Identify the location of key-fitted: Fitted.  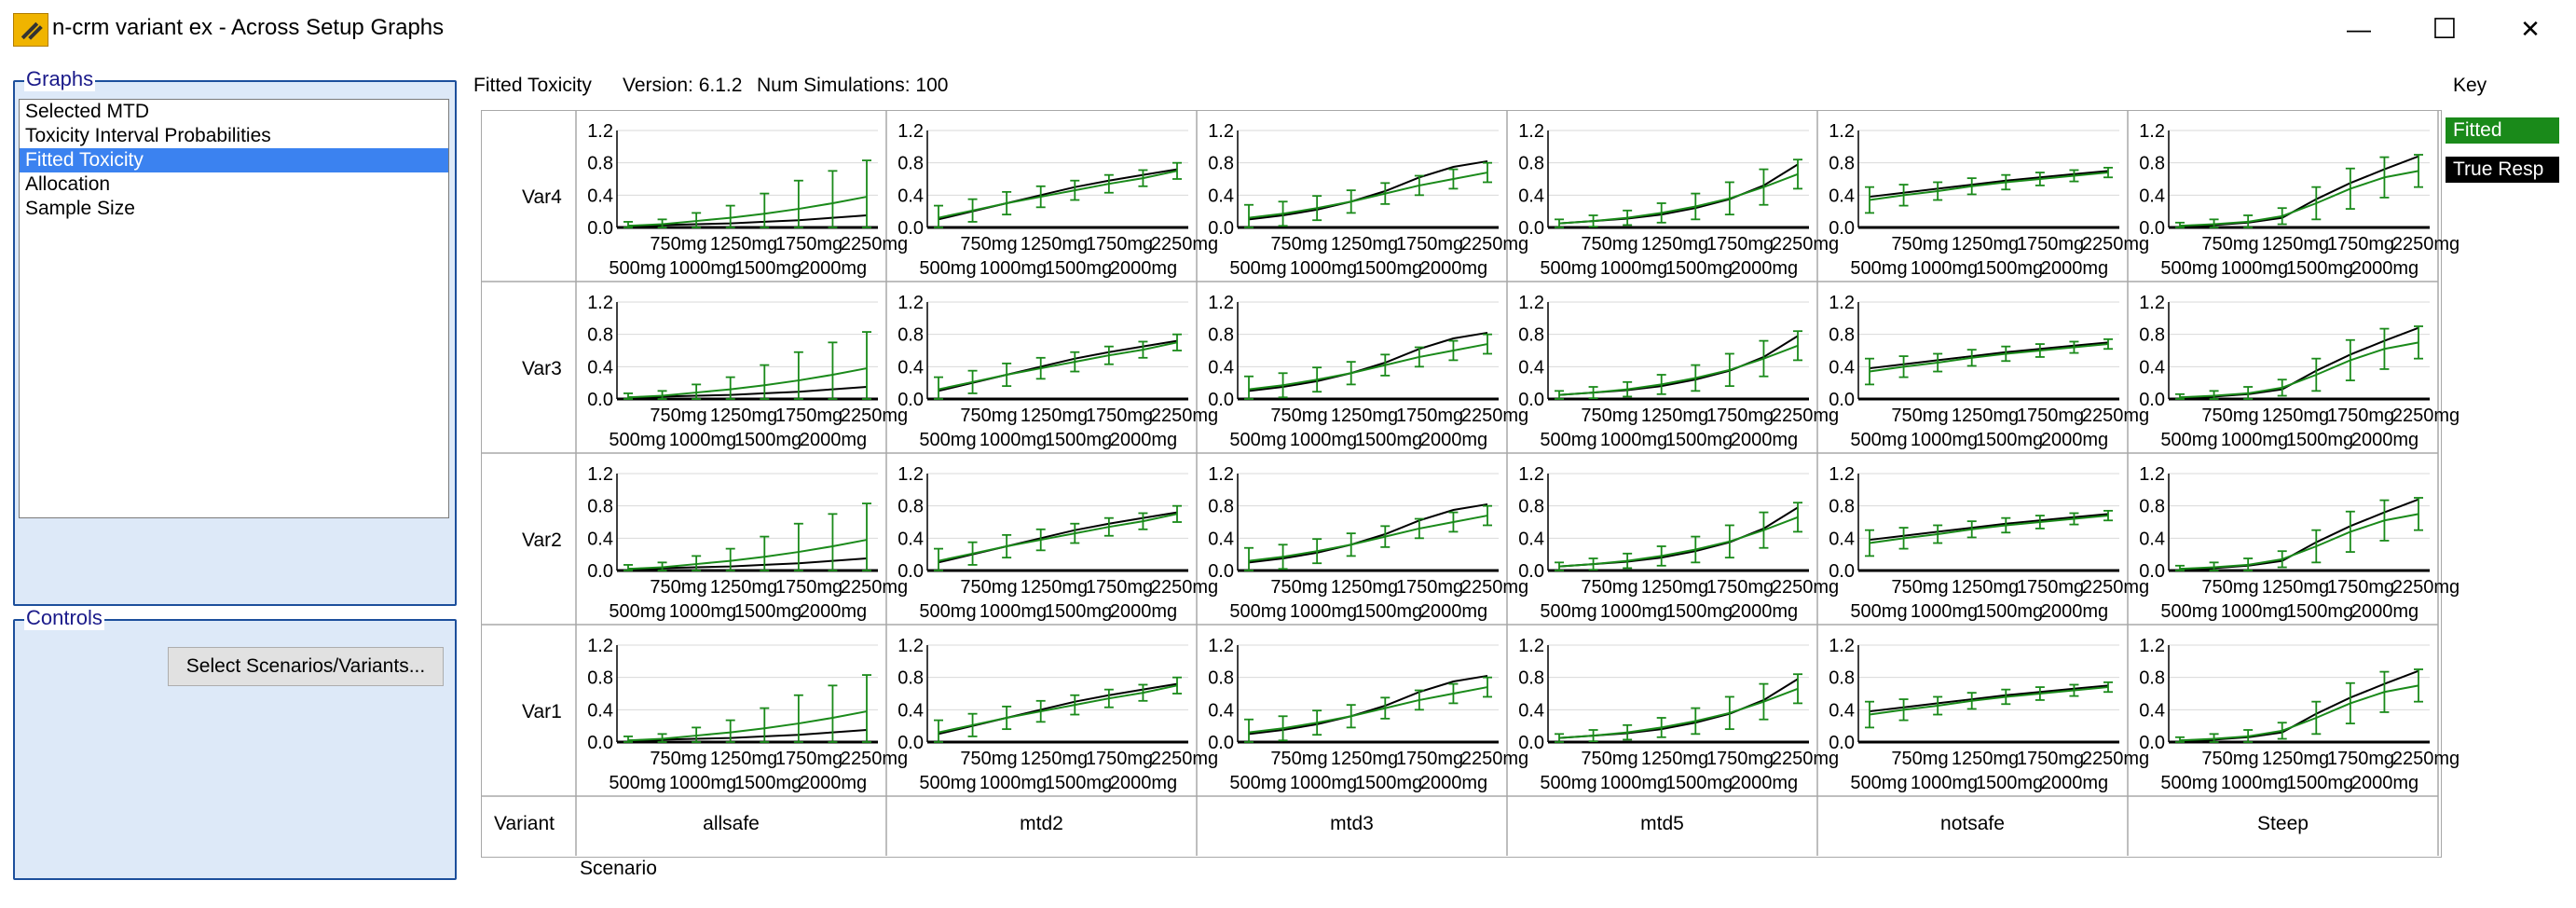
(2502, 131).